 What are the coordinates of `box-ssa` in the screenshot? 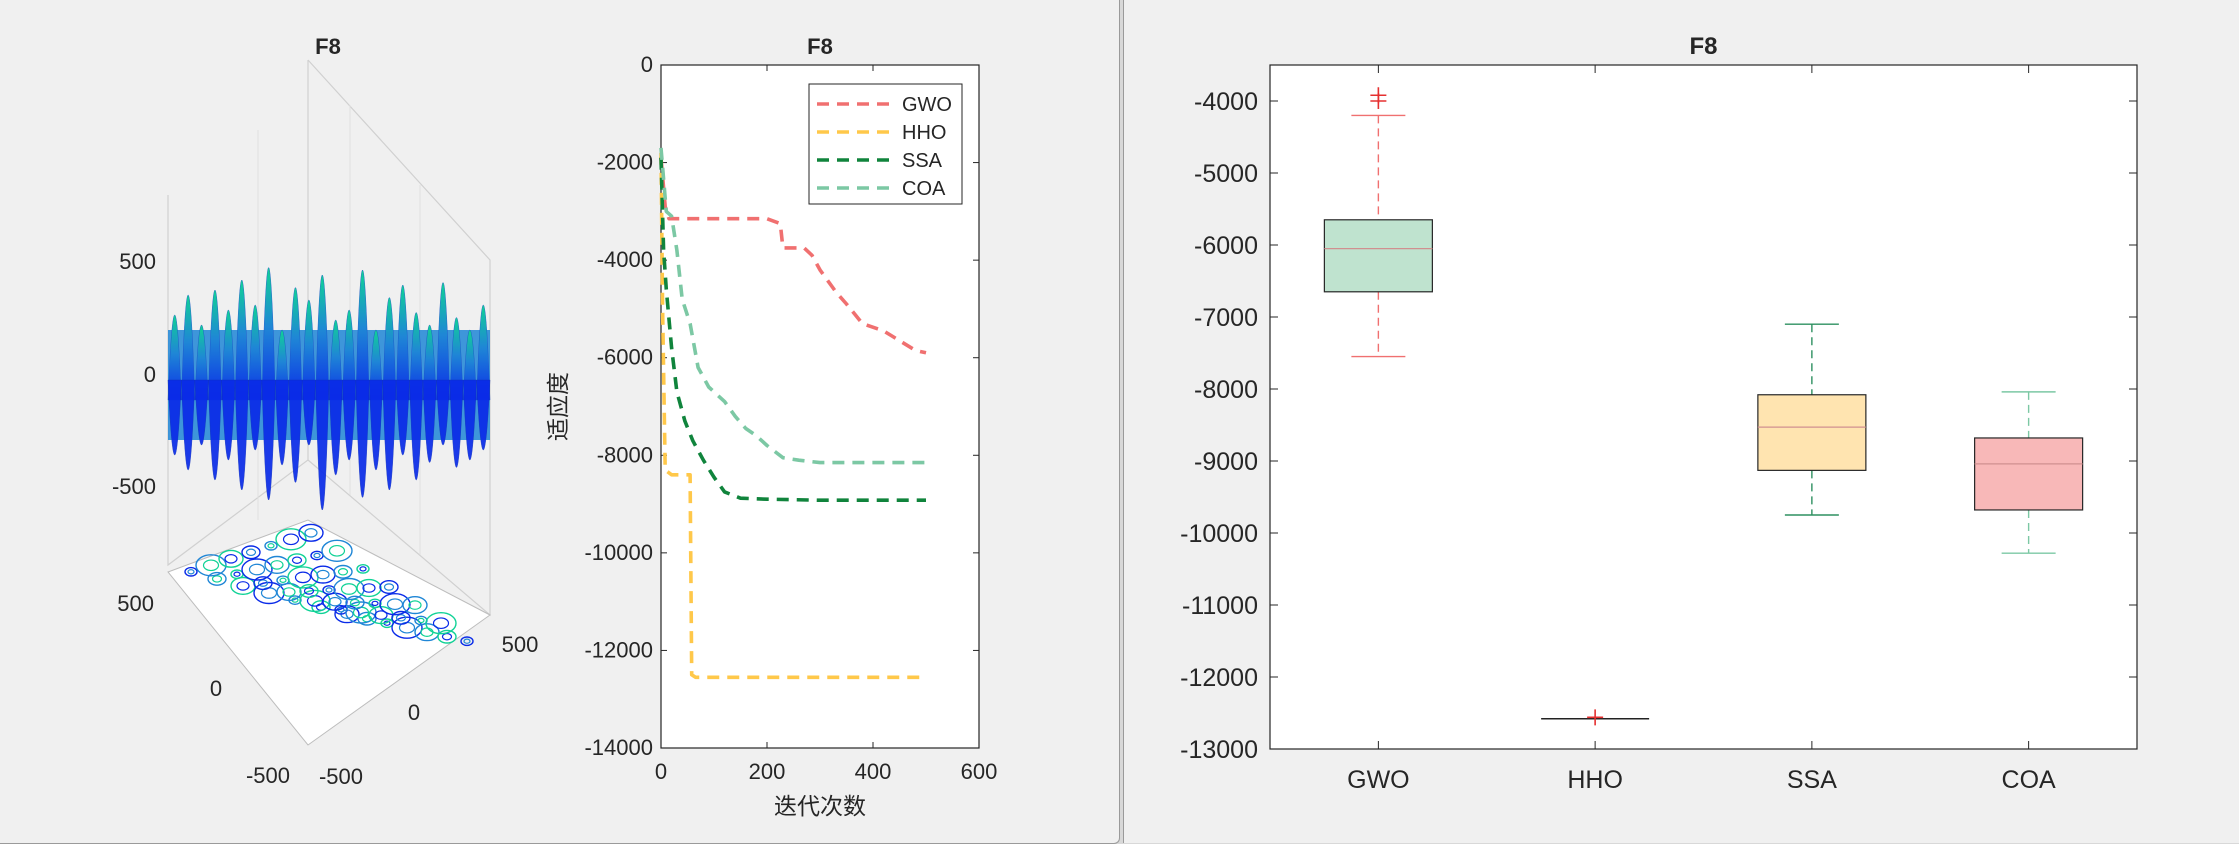 It's located at (1812, 419).